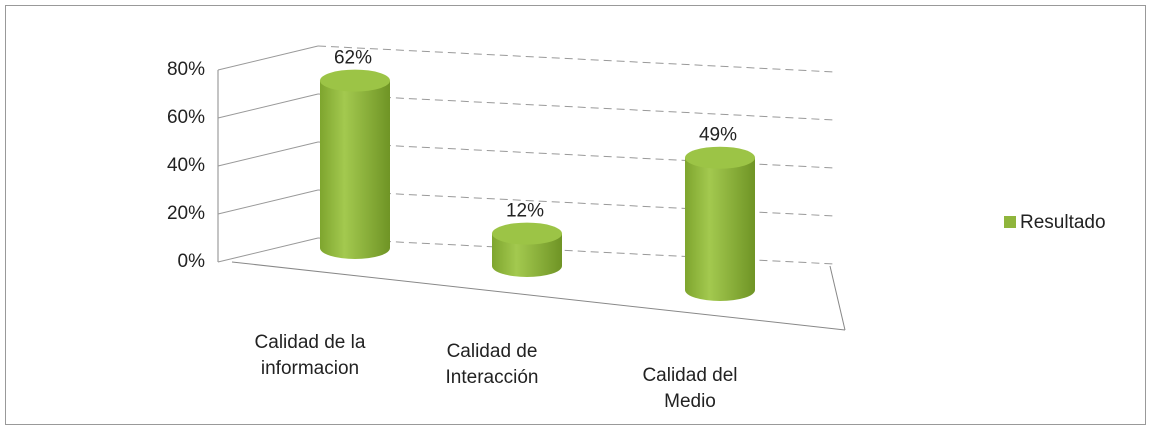 Image resolution: width=1150 pixels, height=430 pixels. Describe the element at coordinates (186, 117) in the screenshot. I see `y-tick-label: 60%` at that location.